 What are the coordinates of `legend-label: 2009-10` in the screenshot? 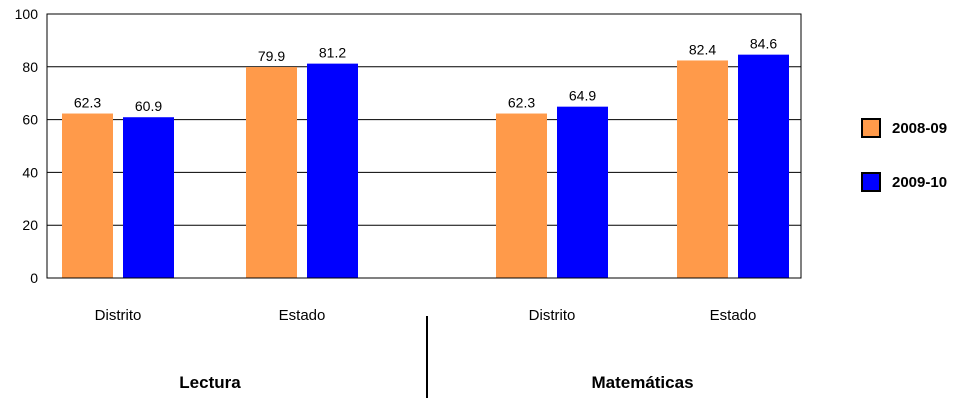 It's located at (919, 182).